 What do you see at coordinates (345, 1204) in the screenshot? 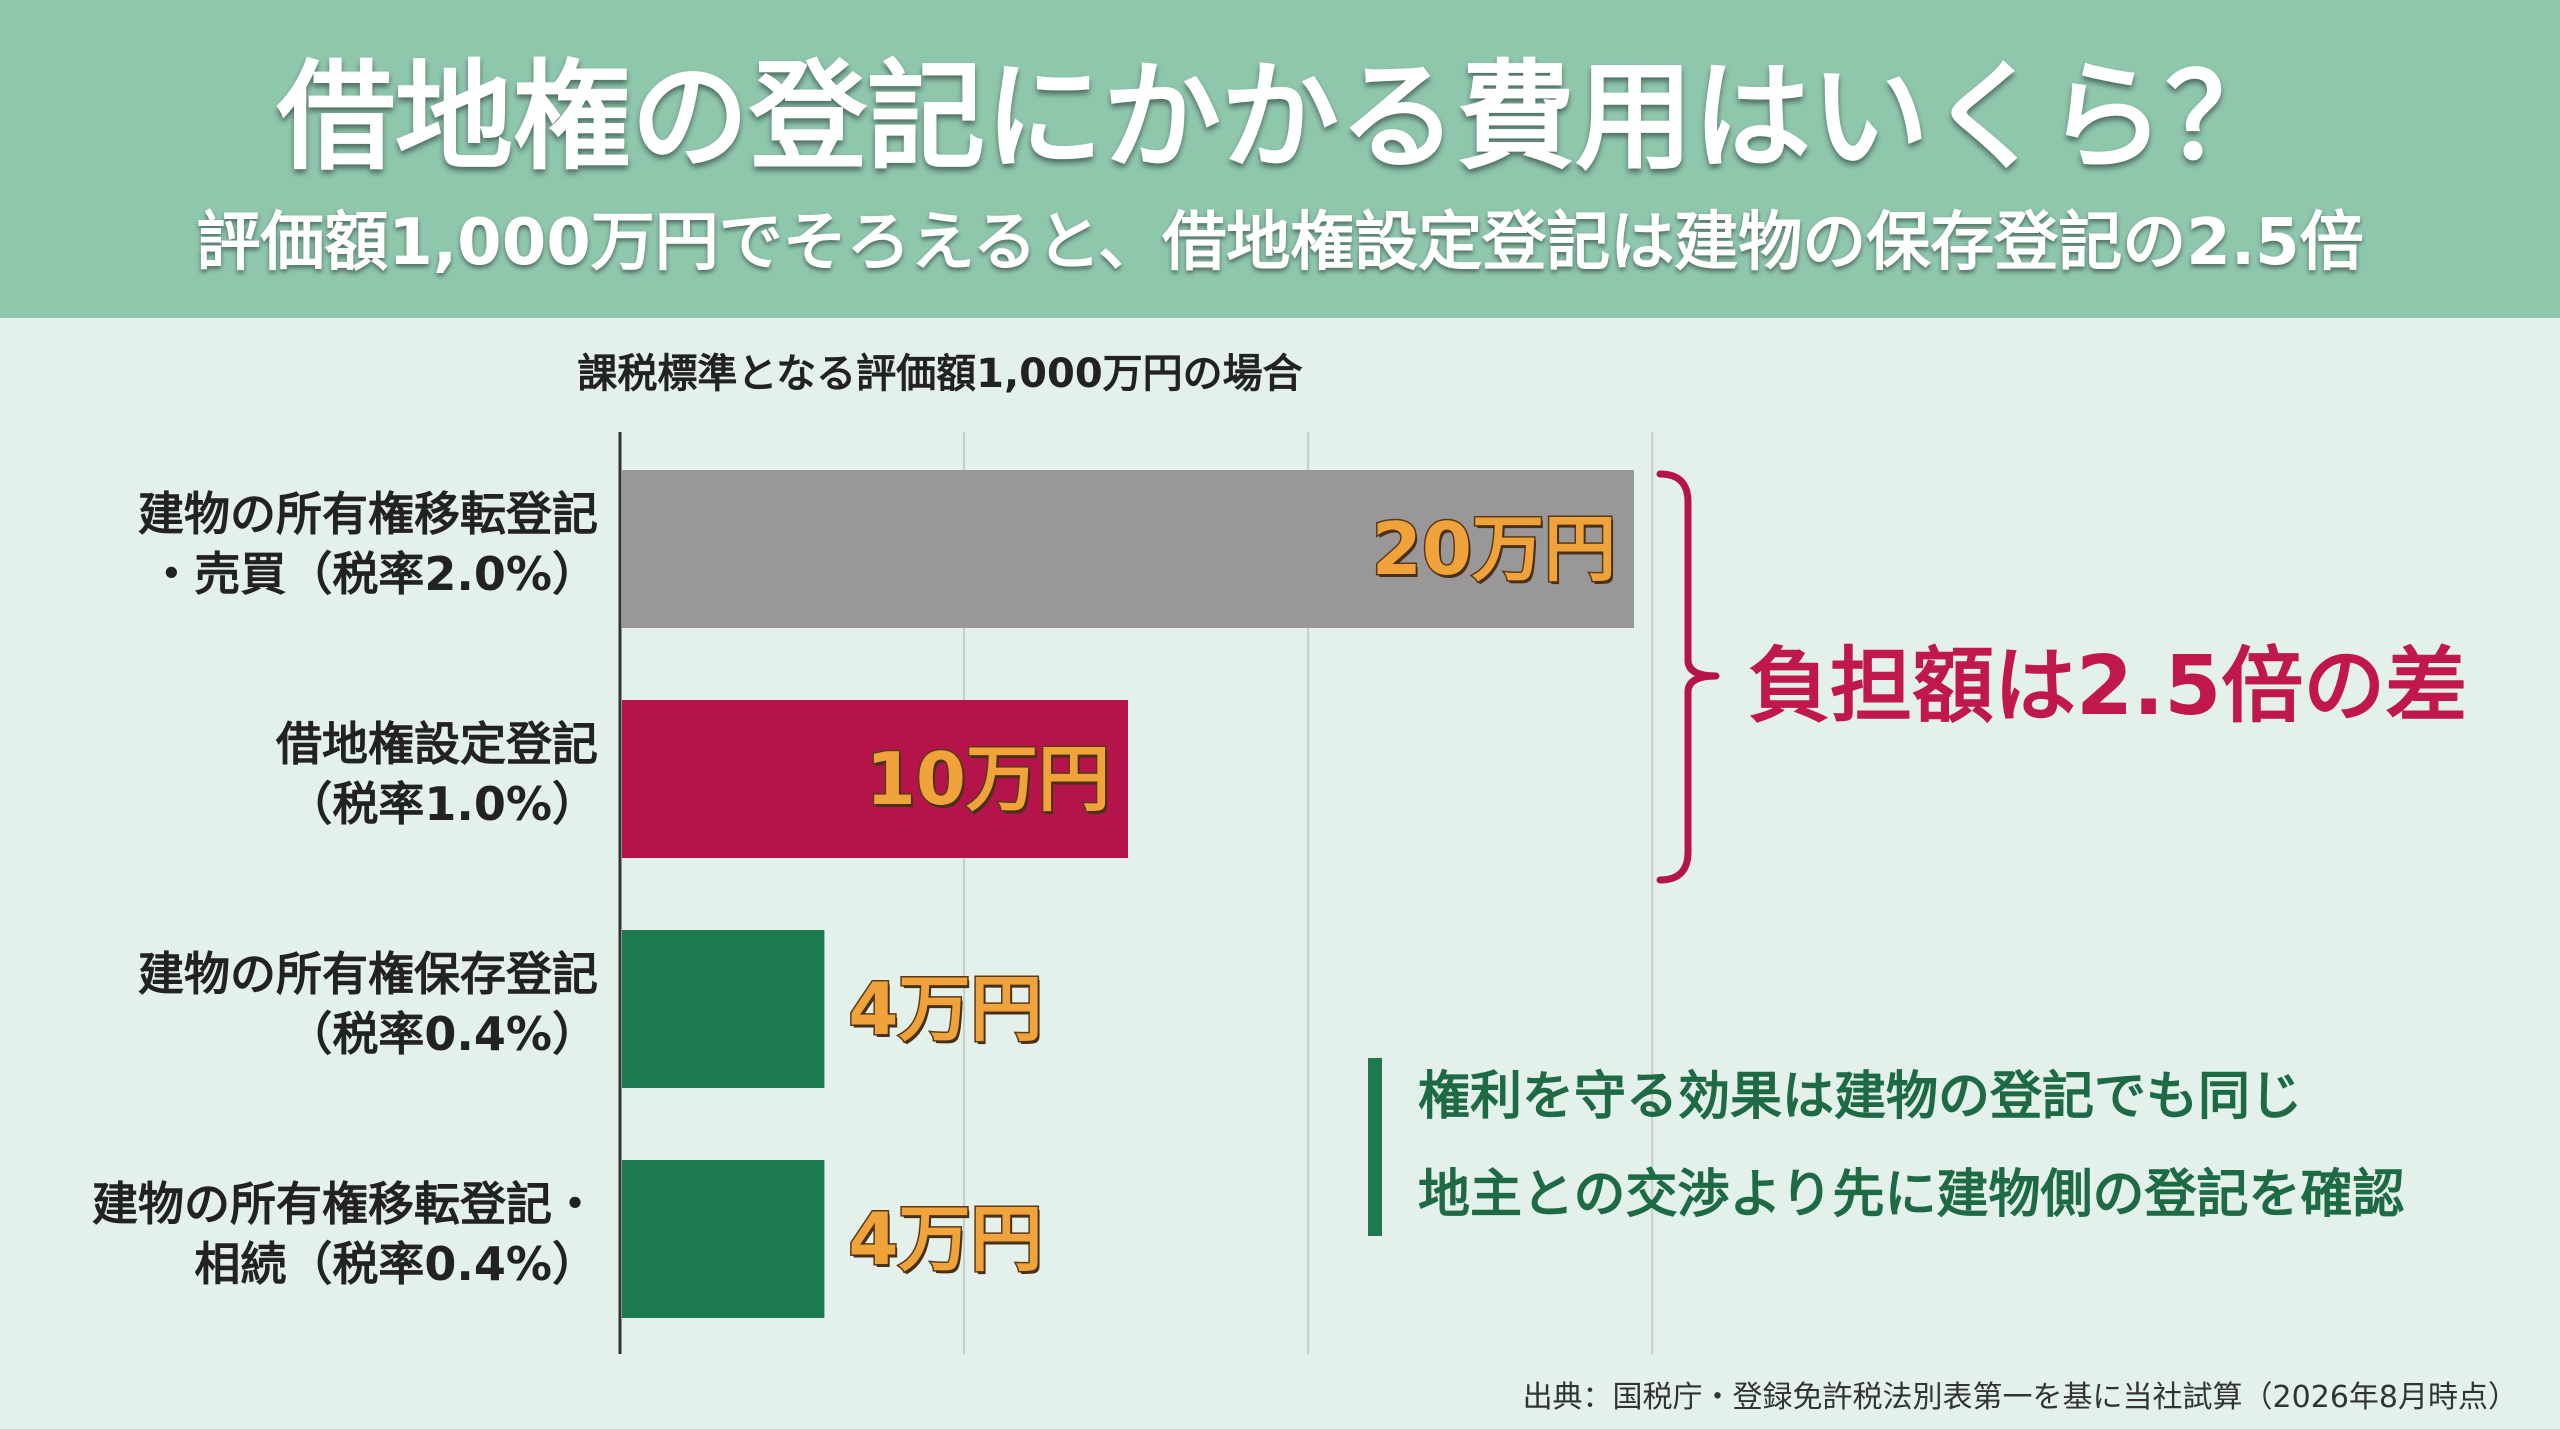
I see `category-label-line: 建物の所有権移転登記・` at bounding box center [345, 1204].